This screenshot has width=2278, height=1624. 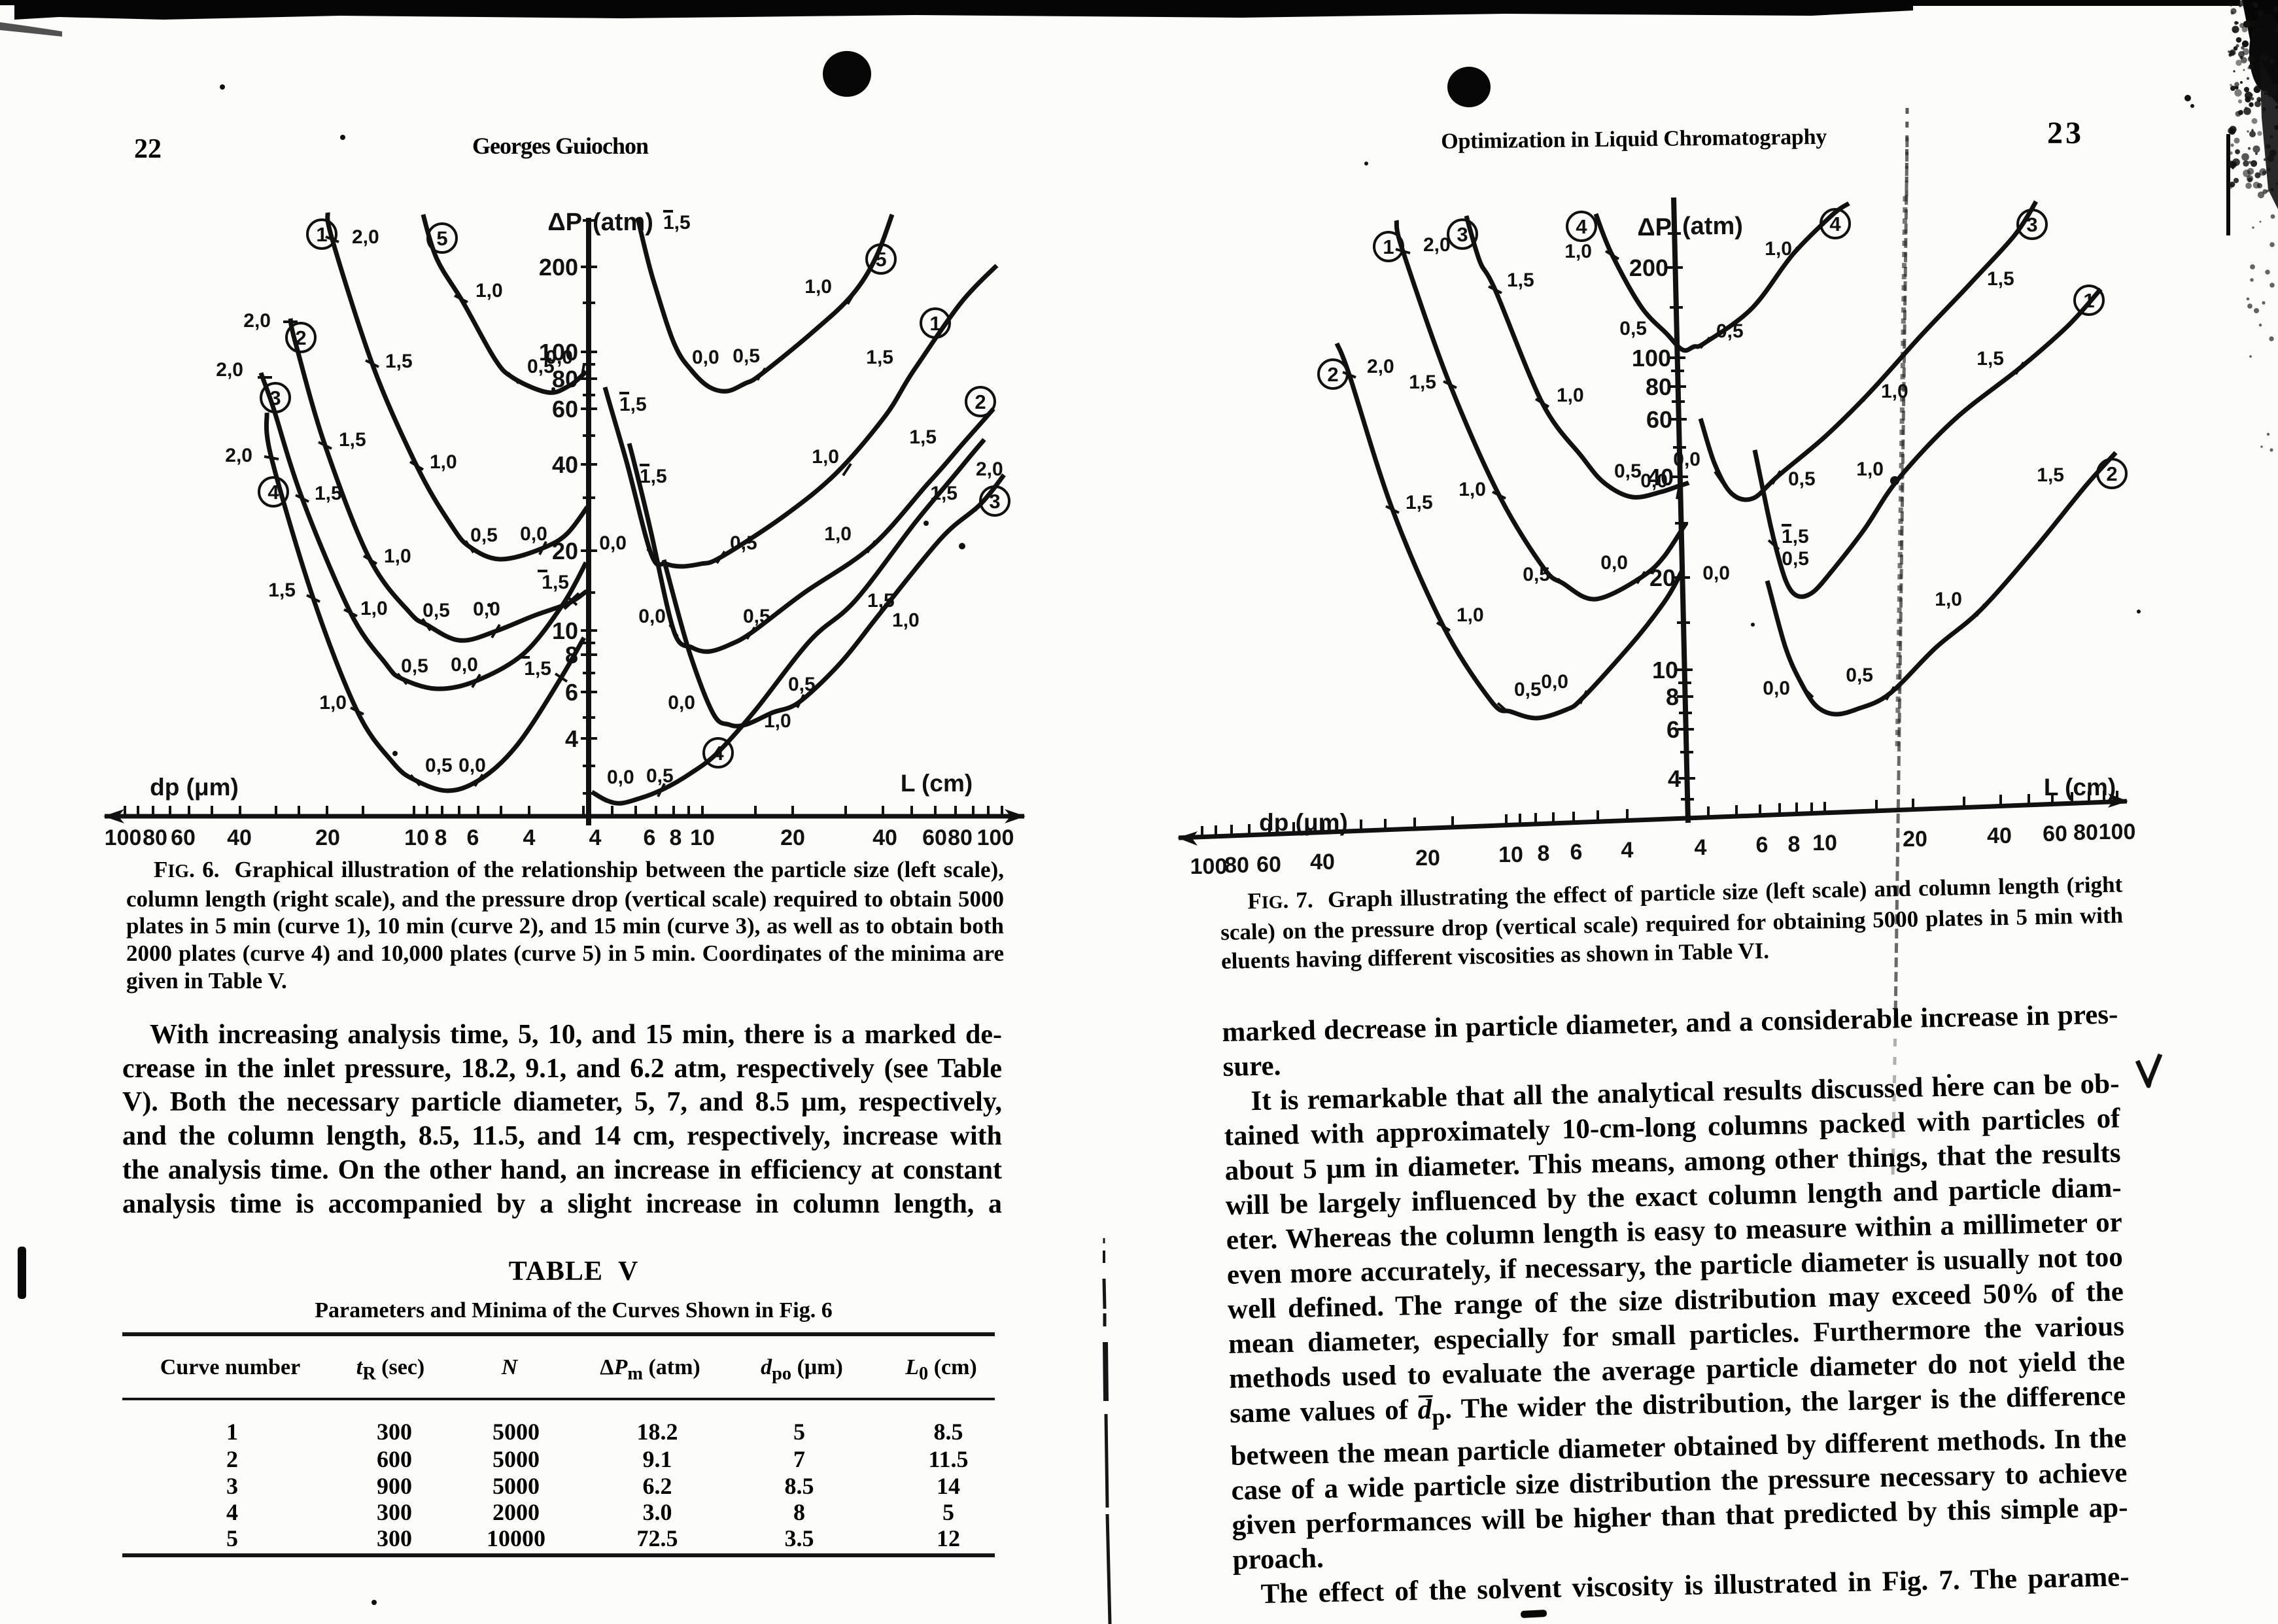 What do you see at coordinates (623, 222) in the screenshot?
I see `svg-text: (atm)` at bounding box center [623, 222].